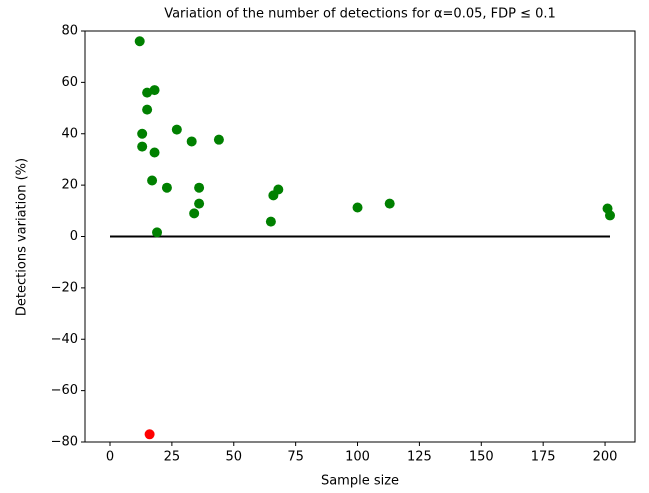 The width and height of the screenshot is (649, 493). Describe the element at coordinates (110, 457) in the screenshot. I see `x-tick-label: 0` at that location.